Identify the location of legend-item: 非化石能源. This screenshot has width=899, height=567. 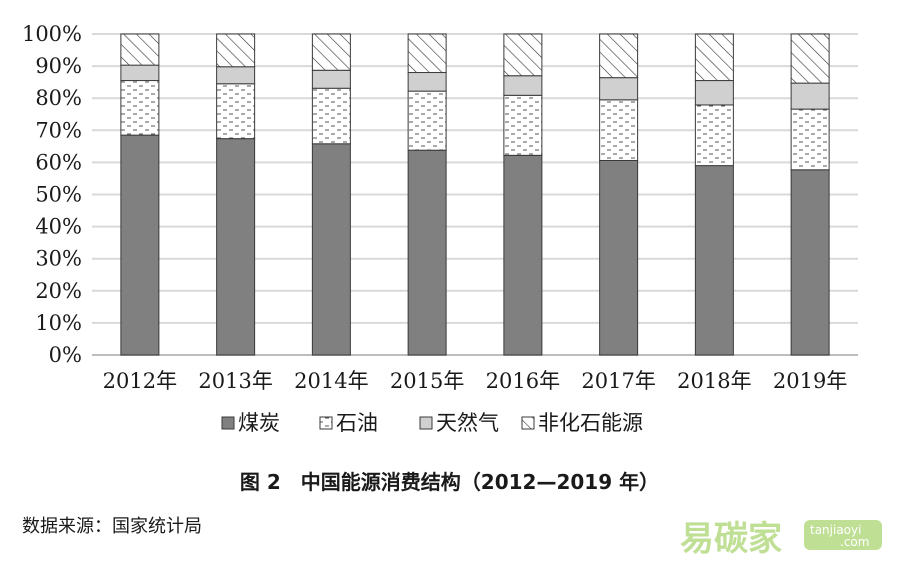
(582, 423).